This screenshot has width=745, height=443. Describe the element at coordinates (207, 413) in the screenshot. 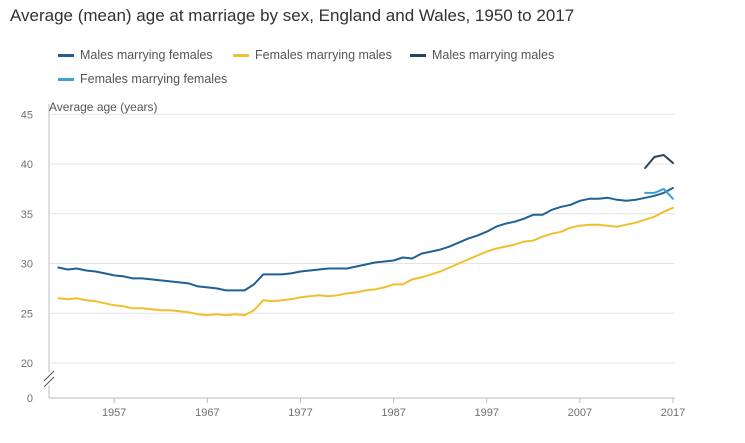

I see `x-tick-label: 1967` at that location.